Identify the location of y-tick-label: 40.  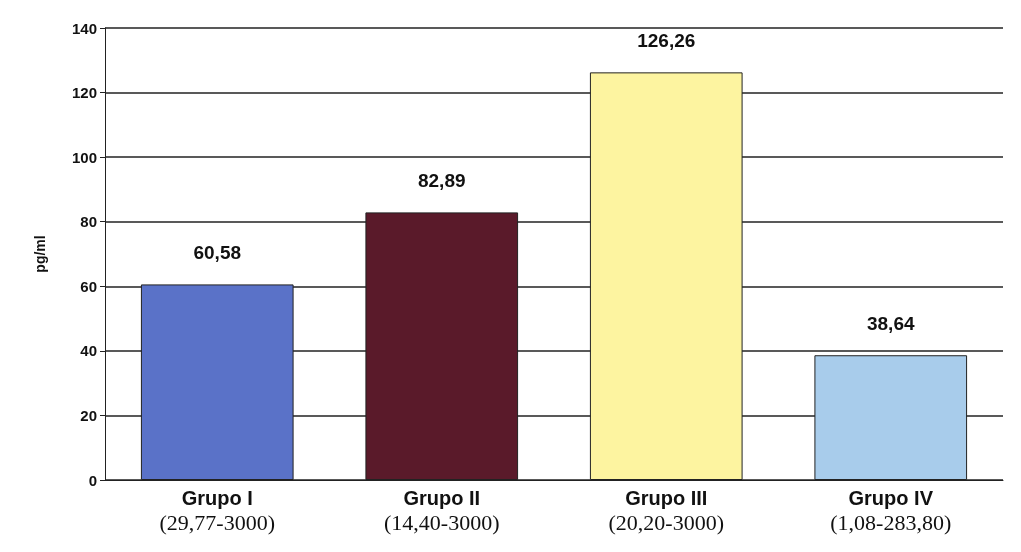
(88, 351).